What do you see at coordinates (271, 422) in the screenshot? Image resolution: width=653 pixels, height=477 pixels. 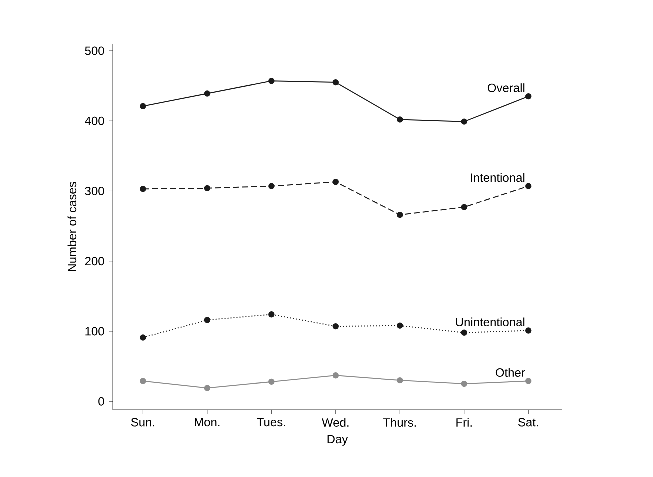 I see `x-tick-label: Tues.` at bounding box center [271, 422].